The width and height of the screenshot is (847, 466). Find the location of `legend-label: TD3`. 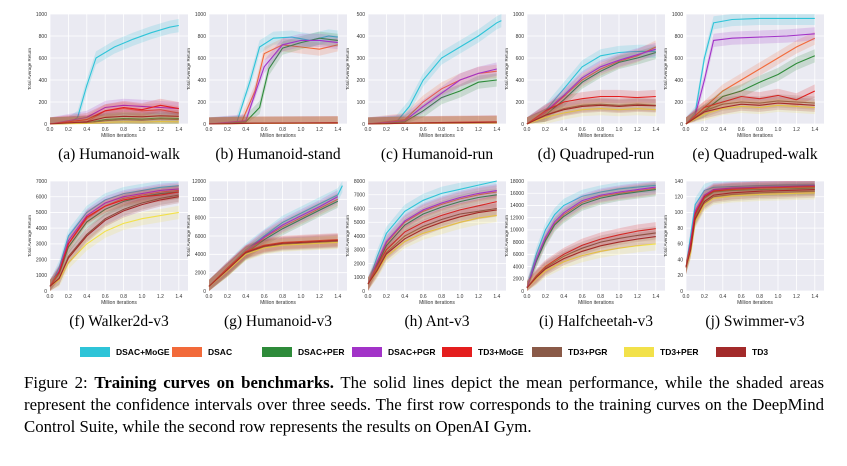

legend-label: TD3 is located at coordinates (760, 352).